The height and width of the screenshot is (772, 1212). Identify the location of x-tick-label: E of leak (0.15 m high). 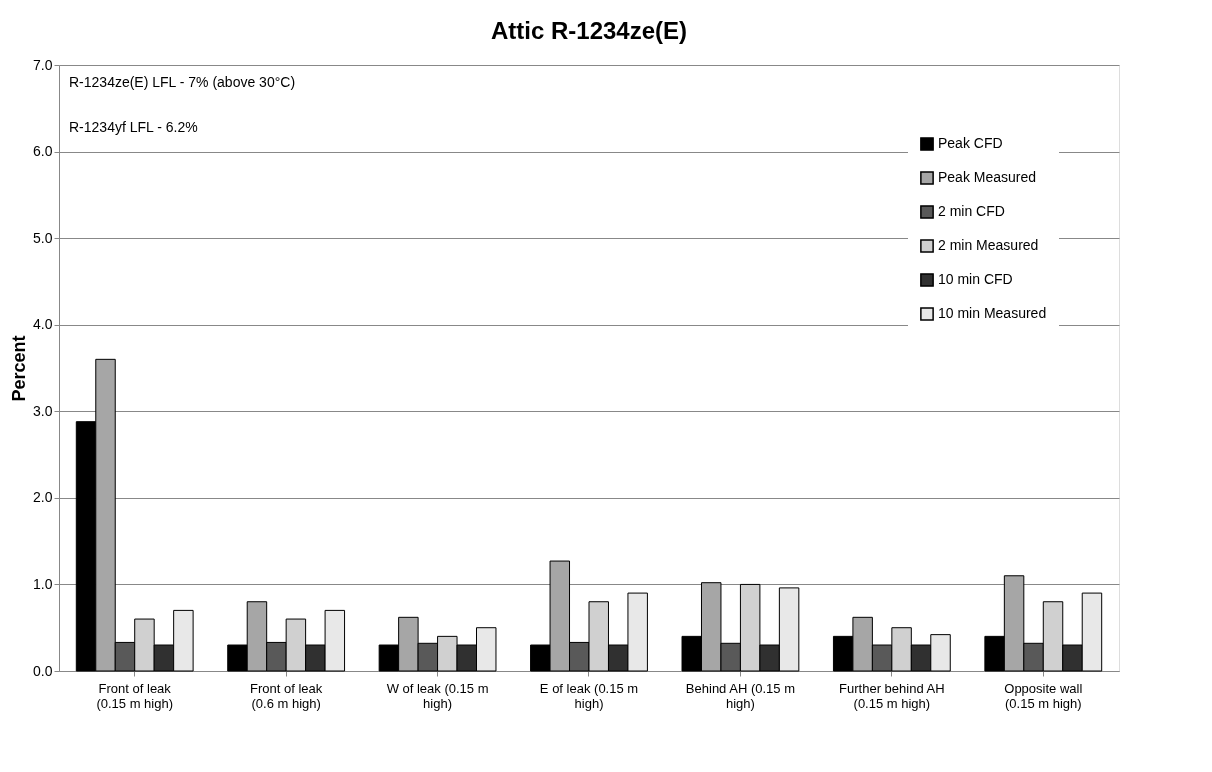
(589, 695).